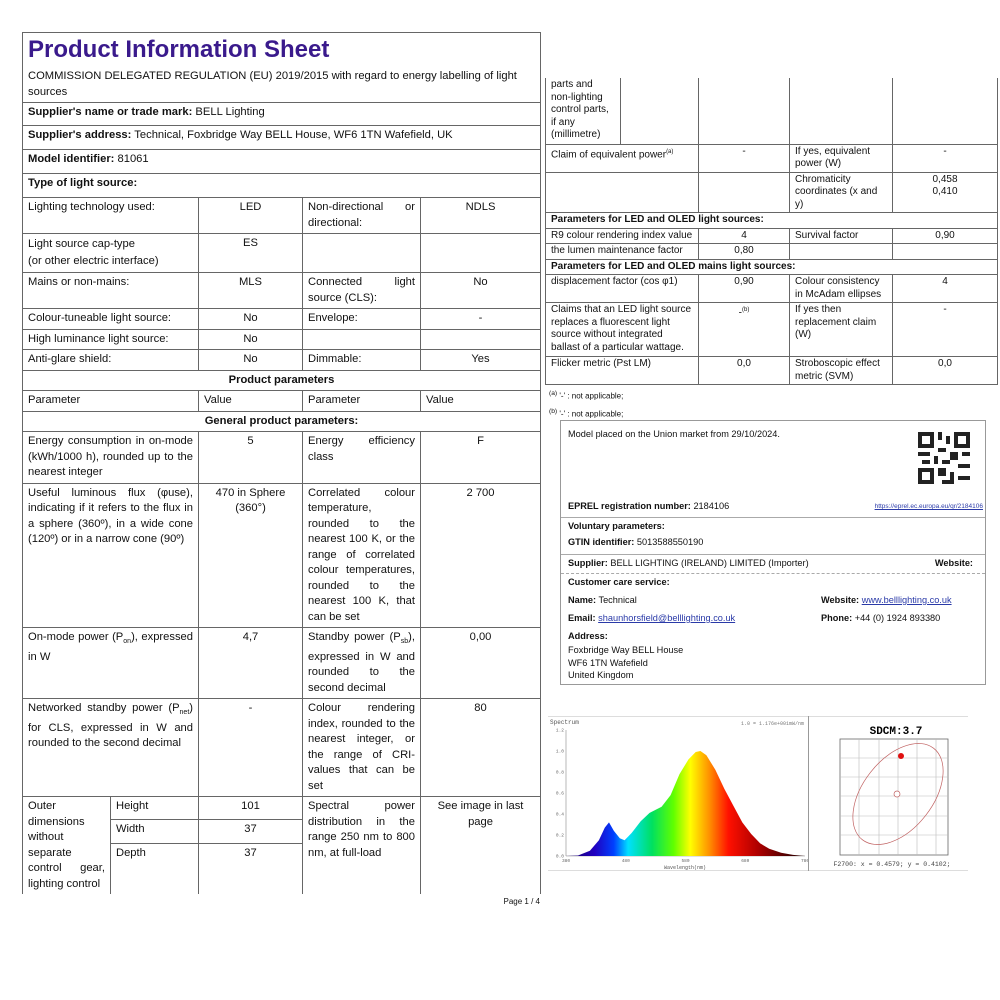  I want to click on param-value: NDLS, so click(480, 215).